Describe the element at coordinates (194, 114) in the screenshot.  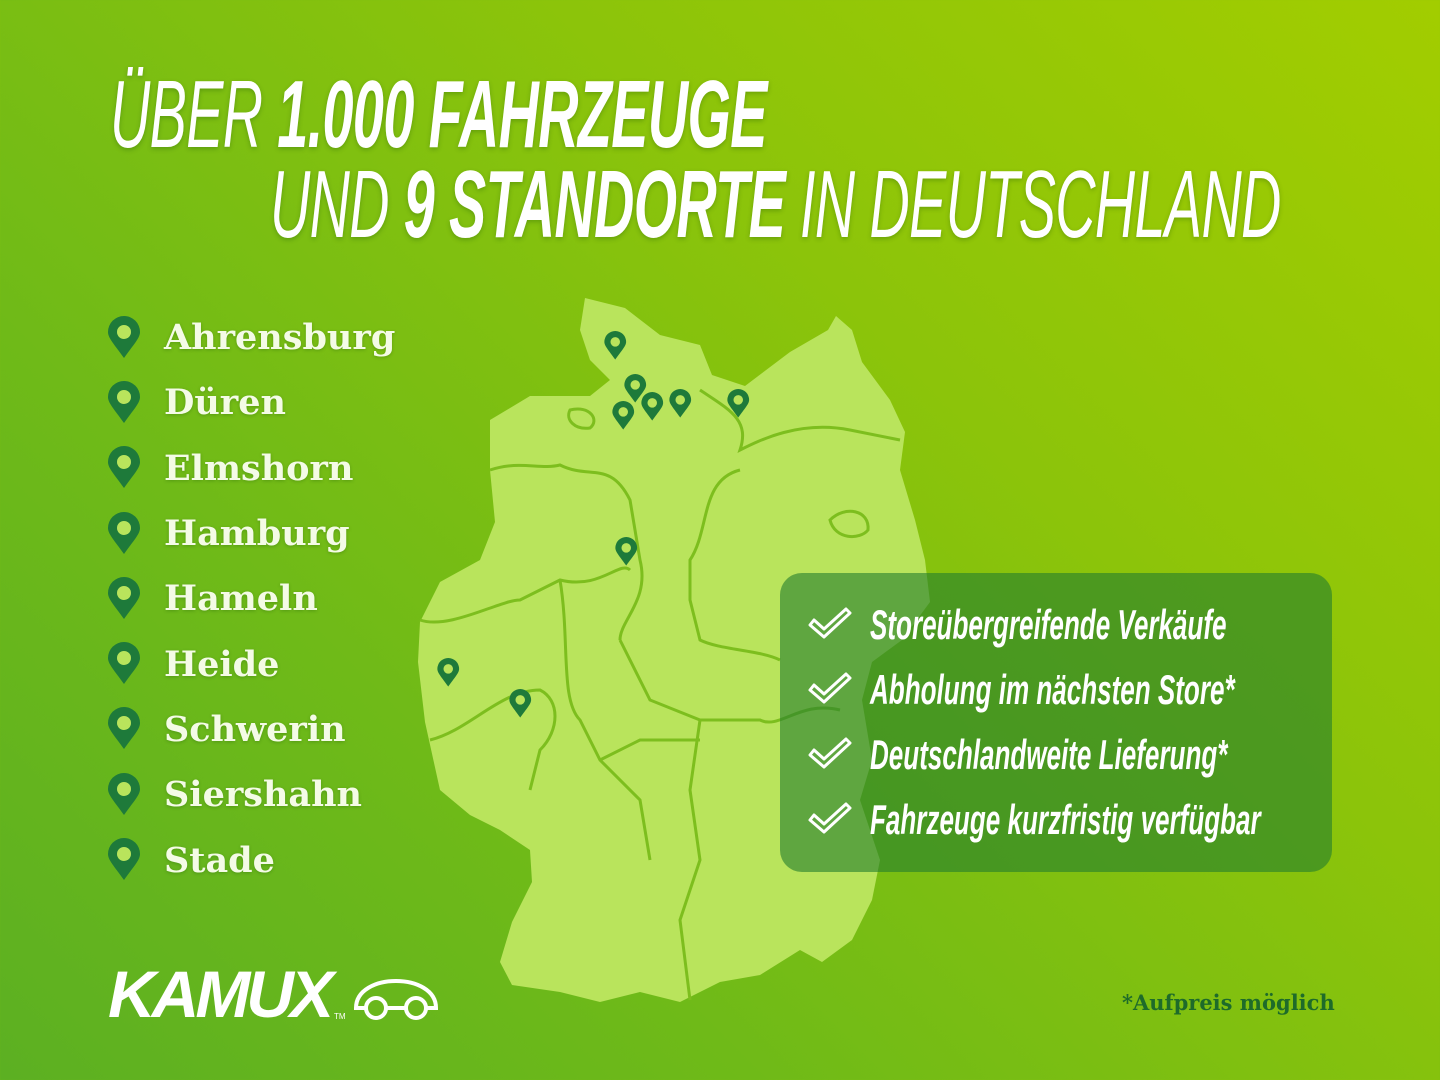
I see `headline-text: ÜBER` at that location.